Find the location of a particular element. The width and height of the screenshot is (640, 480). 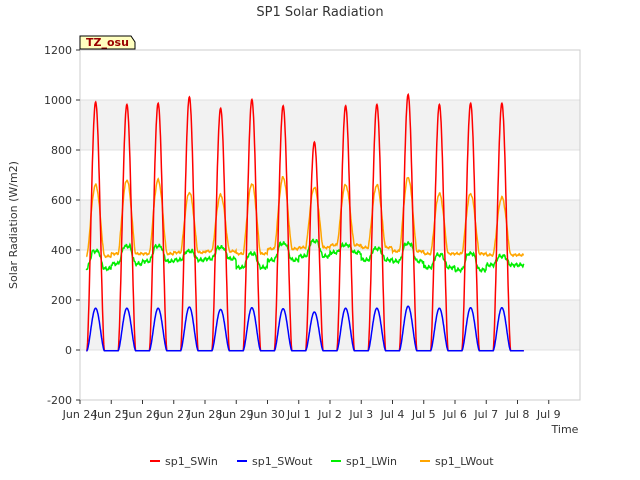

tz-badge-box is located at coordinates (107, 42).